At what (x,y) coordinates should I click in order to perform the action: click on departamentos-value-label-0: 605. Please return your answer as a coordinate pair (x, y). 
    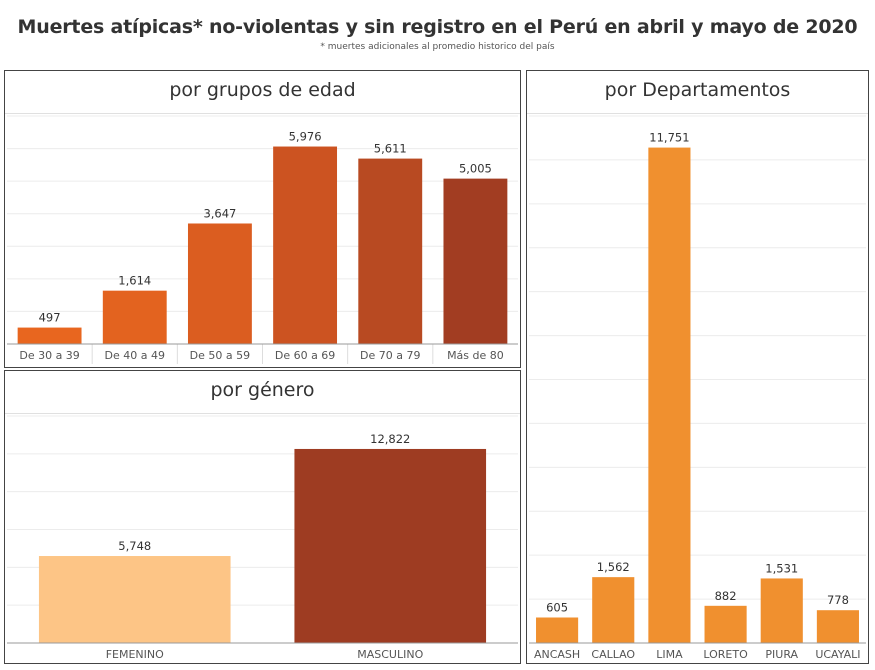
    Looking at the image, I should click on (557, 607).